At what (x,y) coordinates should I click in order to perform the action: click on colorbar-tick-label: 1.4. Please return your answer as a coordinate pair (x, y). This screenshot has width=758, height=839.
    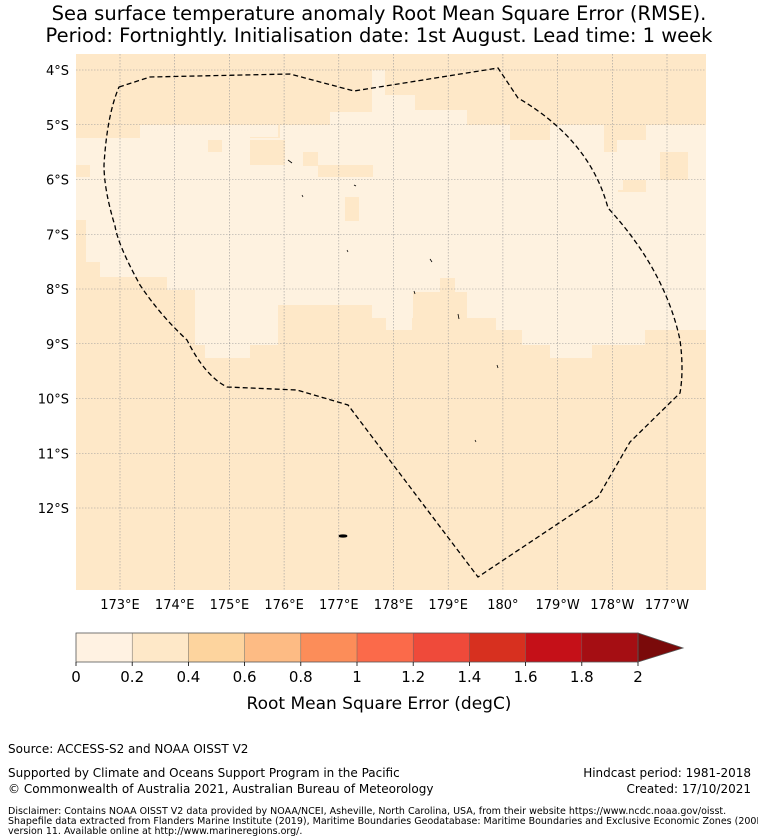
    Looking at the image, I should click on (469, 677).